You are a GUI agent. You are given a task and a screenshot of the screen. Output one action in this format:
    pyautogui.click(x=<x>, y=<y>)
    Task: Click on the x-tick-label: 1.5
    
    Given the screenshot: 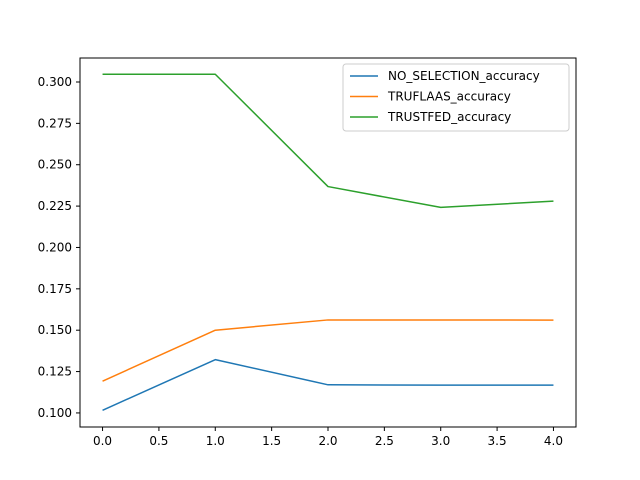 What is the action you would take?
    pyautogui.click(x=271, y=441)
    